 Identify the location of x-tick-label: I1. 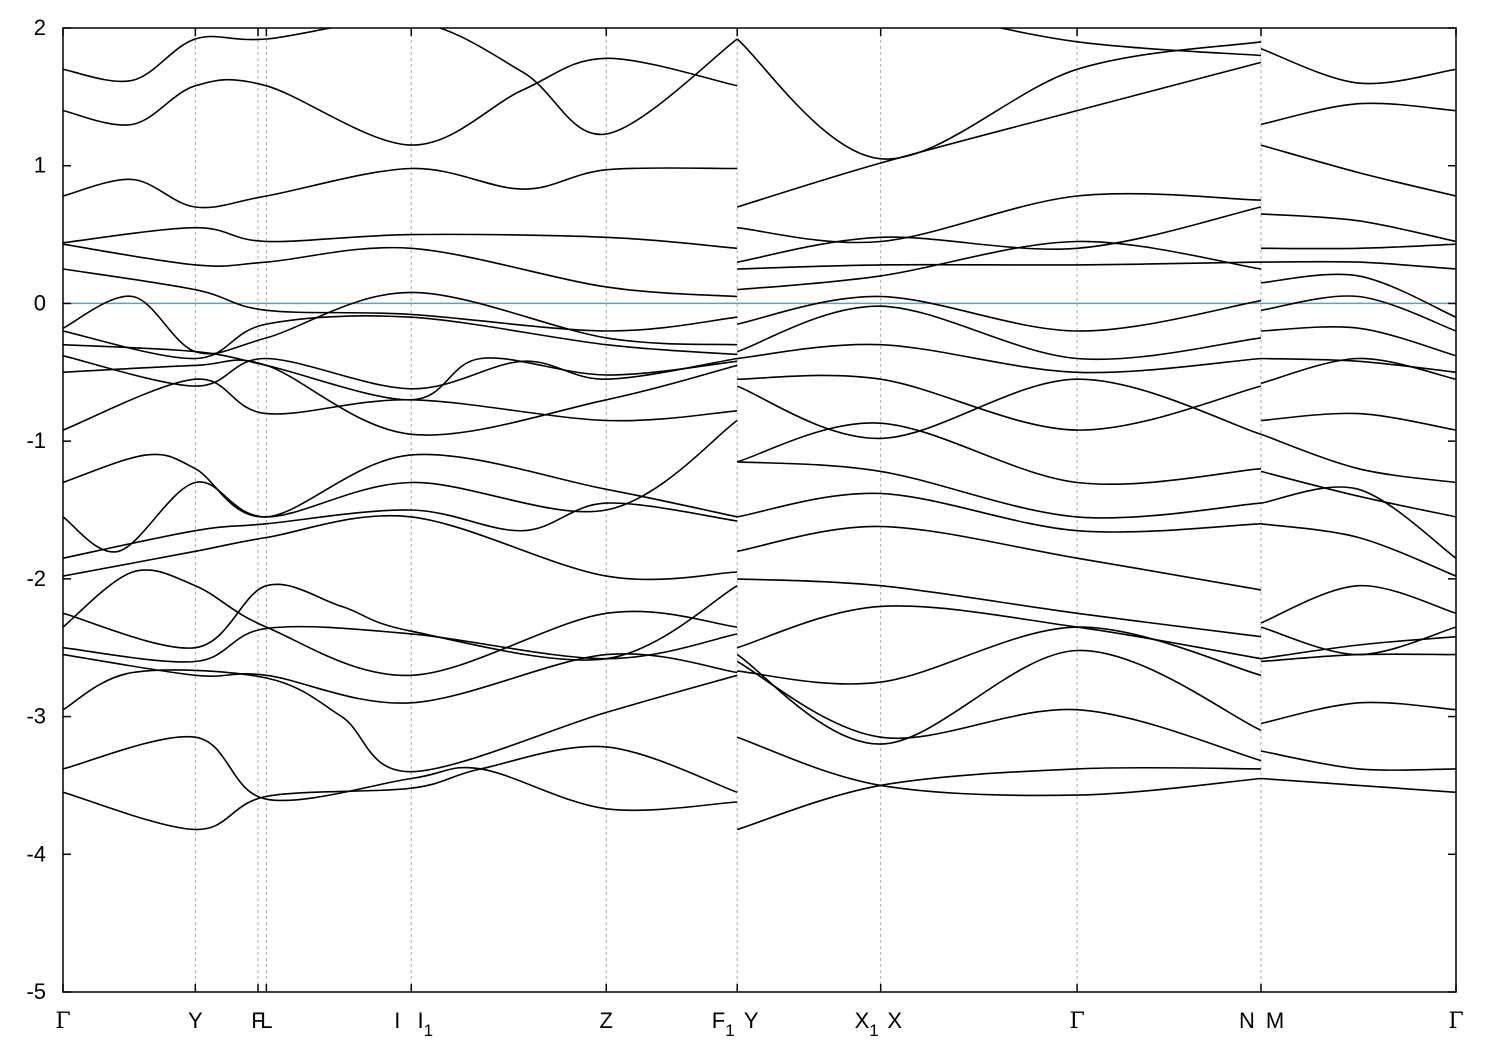
(425, 1024).